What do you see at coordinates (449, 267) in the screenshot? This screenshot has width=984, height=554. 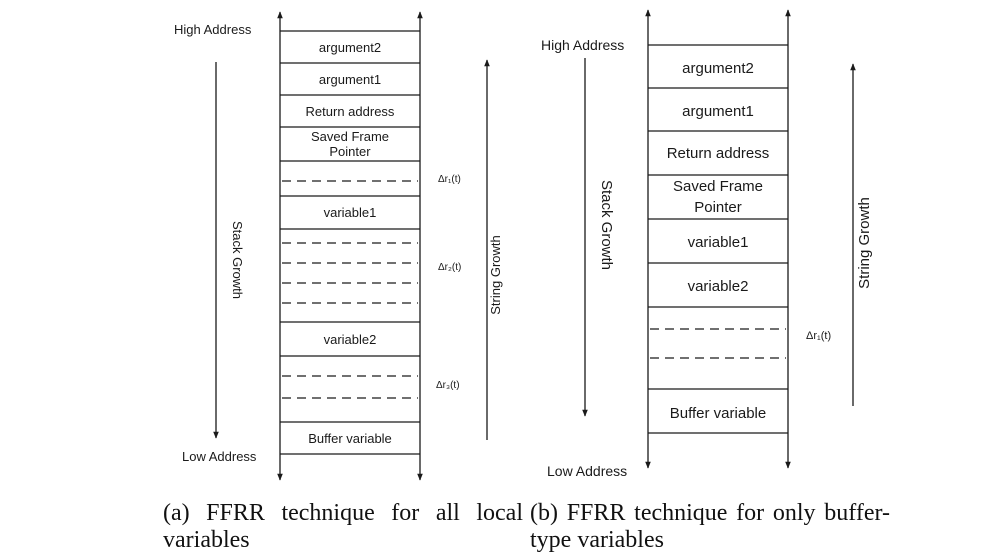 I see `delta-r2-label: Δr₂(t)` at bounding box center [449, 267].